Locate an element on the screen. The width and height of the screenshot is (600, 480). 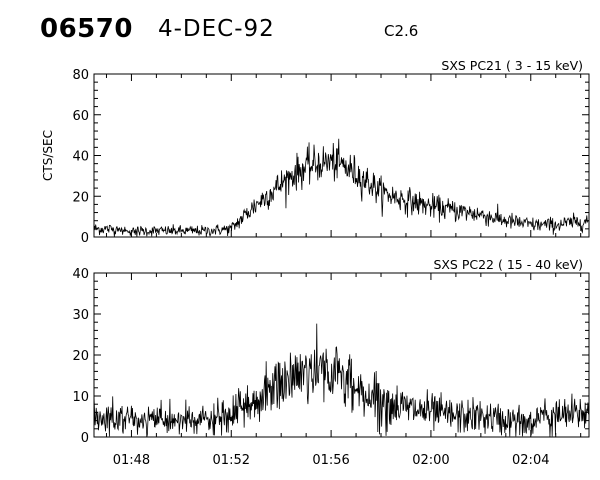
y-tick-label: 80 is located at coordinates (80, 75).